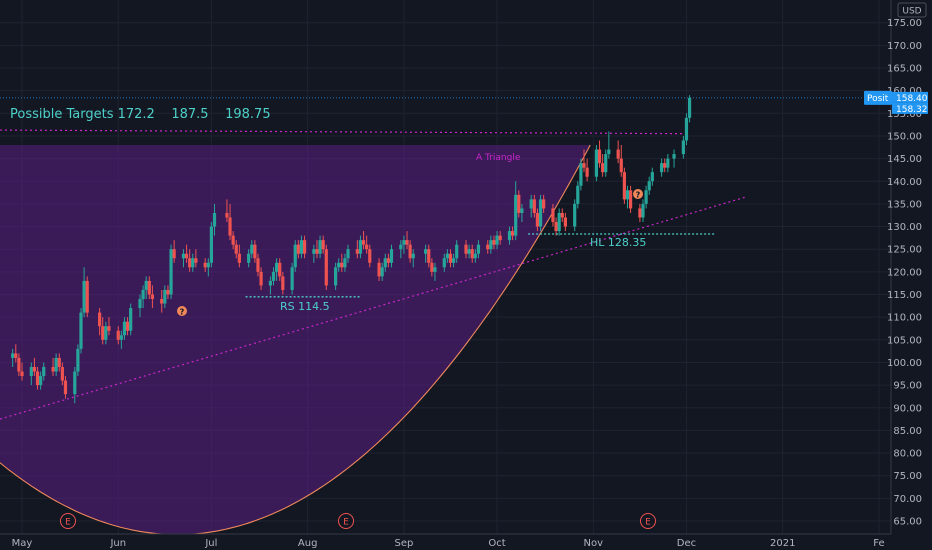 The width and height of the screenshot is (932, 550). Describe the element at coordinates (878, 543) in the screenshot. I see `time-tick-label: Fe` at that location.